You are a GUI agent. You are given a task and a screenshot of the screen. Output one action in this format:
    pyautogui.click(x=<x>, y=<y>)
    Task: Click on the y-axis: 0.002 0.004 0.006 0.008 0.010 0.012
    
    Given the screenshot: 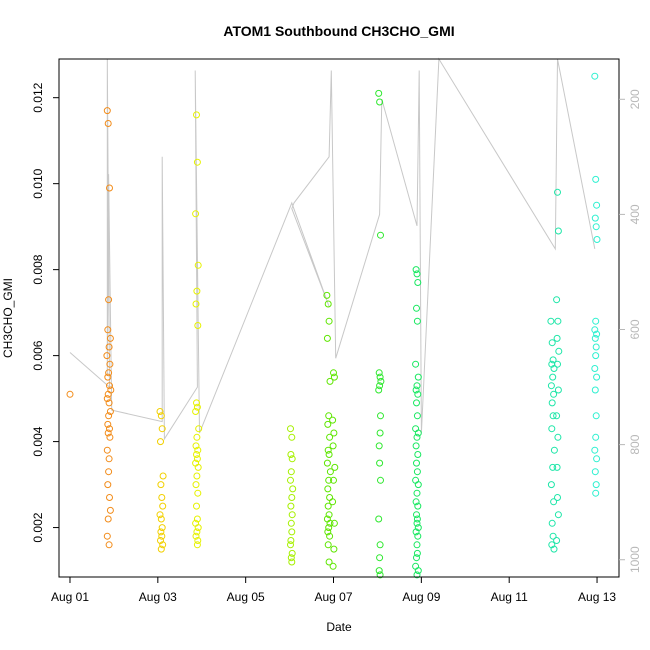 What is the action you would take?
    pyautogui.click(x=45, y=312)
    